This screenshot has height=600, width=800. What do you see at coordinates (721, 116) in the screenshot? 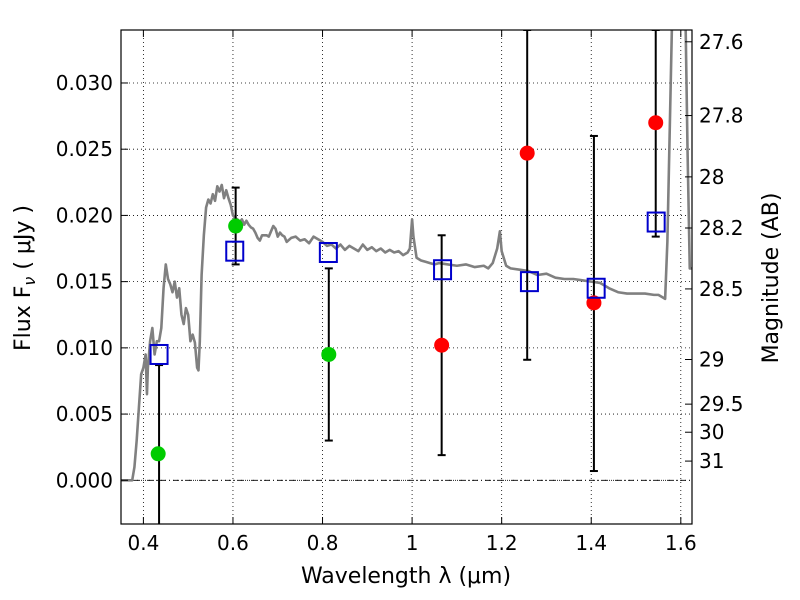
I see `y2-tick-label: 27.8` at bounding box center [721, 116].